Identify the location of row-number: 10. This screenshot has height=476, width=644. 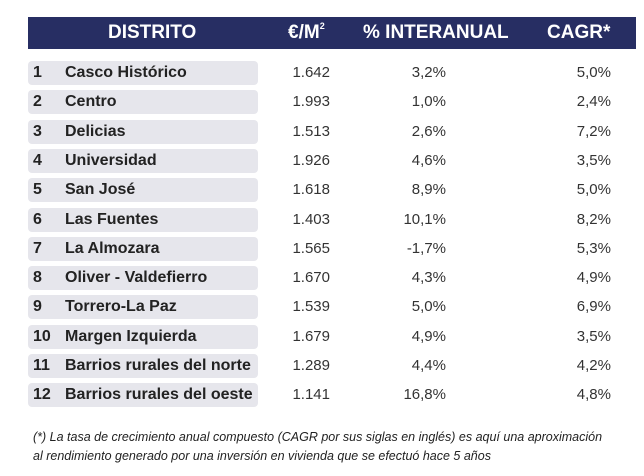
(42, 336).